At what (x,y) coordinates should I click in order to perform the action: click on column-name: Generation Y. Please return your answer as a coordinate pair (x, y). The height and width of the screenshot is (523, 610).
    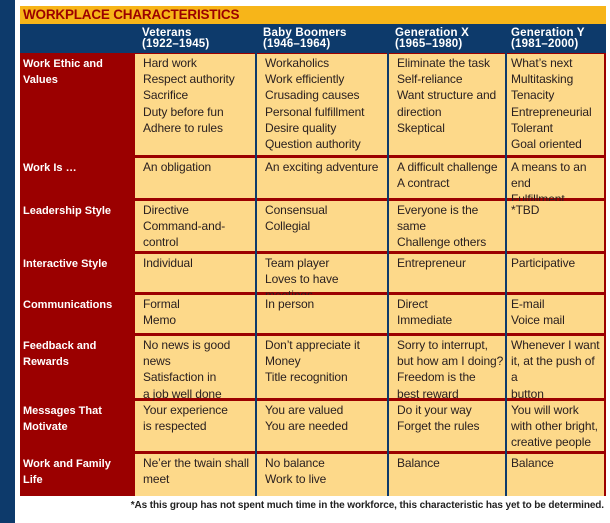
    Looking at the image, I should click on (548, 33).